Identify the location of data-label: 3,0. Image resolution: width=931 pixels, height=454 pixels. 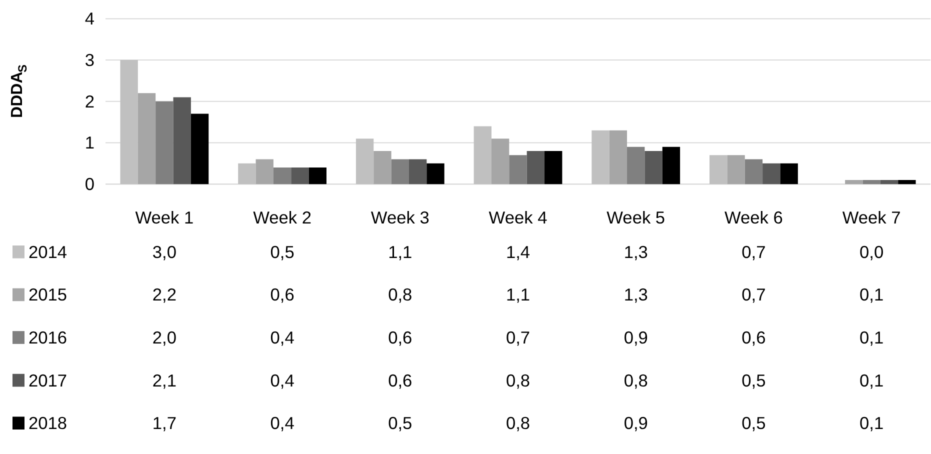
(164, 252).